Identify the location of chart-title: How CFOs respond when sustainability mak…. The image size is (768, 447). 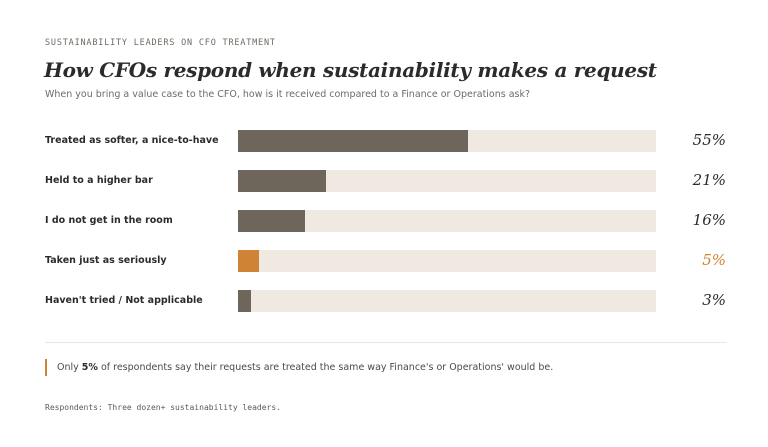
(350, 70).